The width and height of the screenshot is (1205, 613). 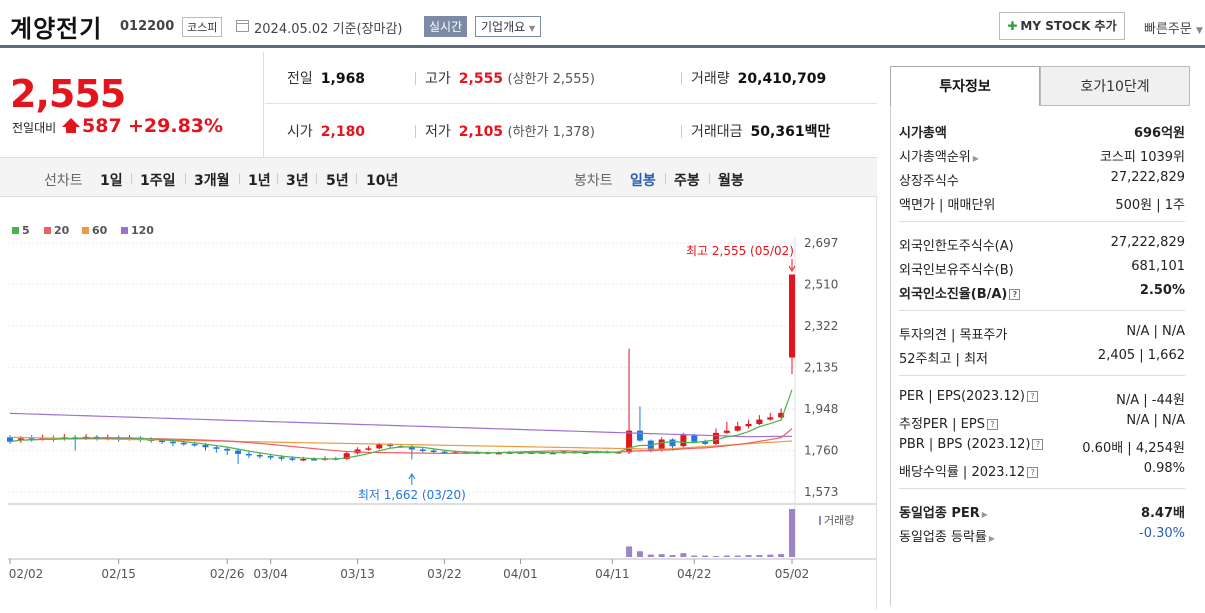 What do you see at coordinates (337, 181) in the screenshot?
I see `period-5y: 5년` at bounding box center [337, 181].